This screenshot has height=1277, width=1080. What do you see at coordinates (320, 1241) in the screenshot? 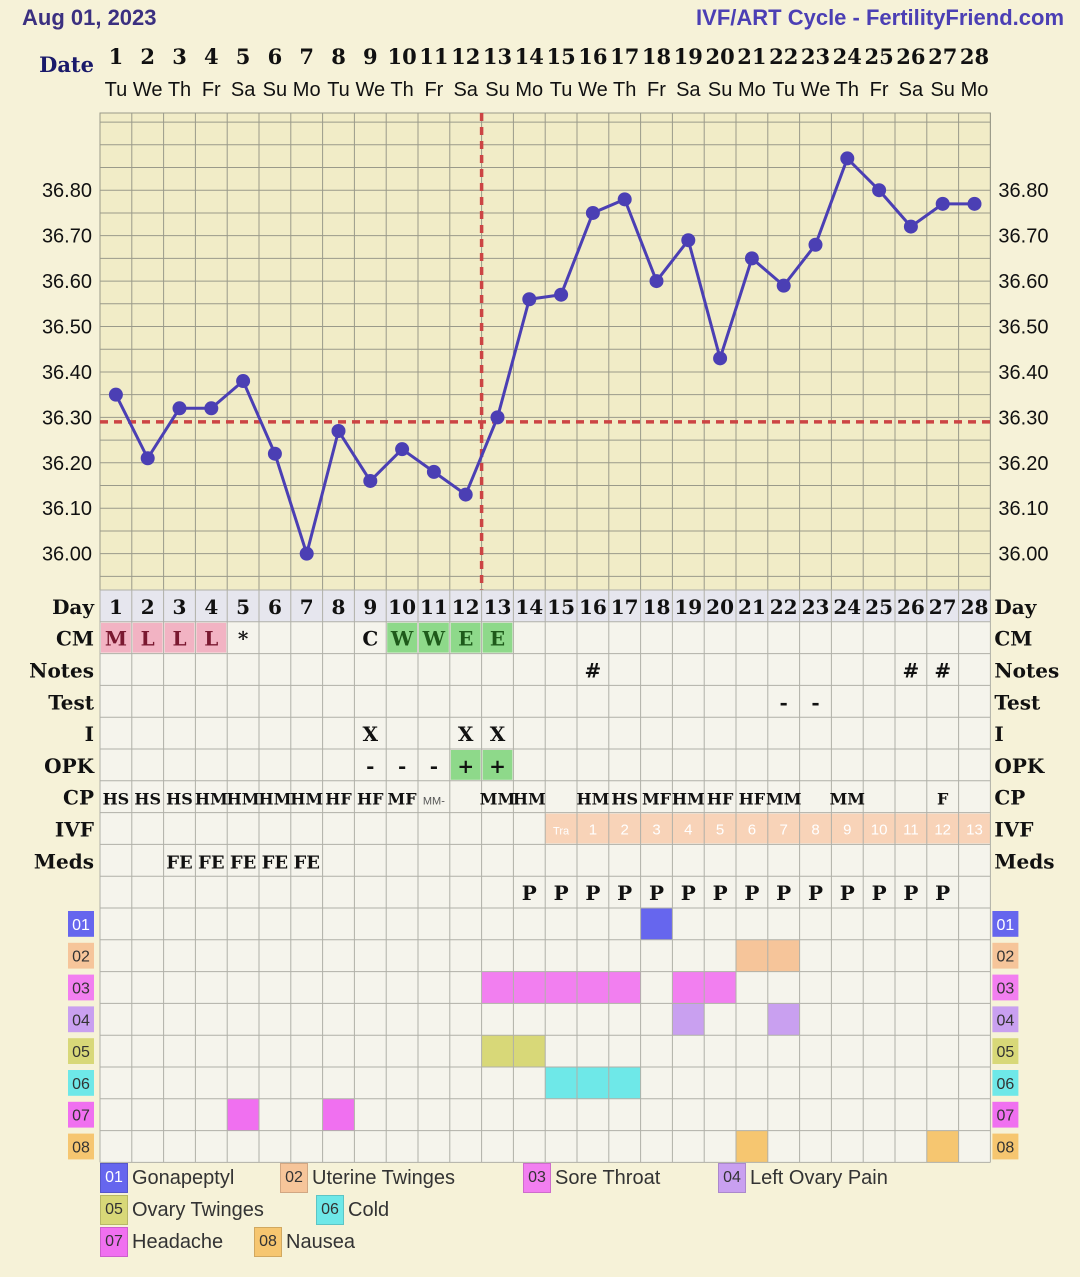
I see `legend-label: Nausea` at bounding box center [320, 1241].